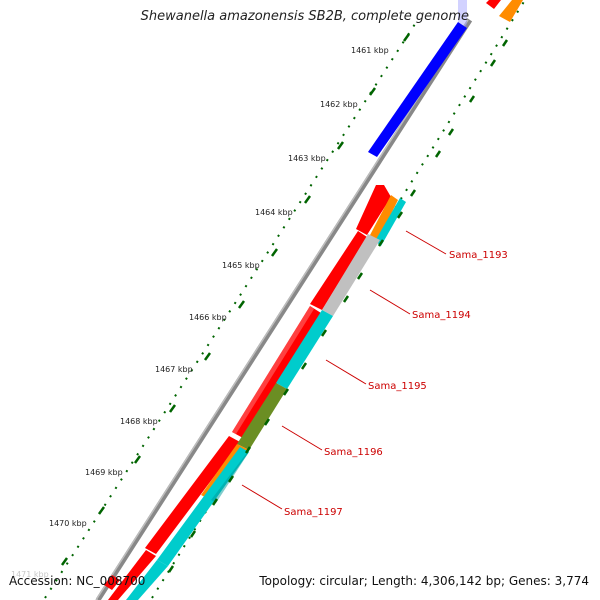  I want to click on blue-feature-shade, so click(462, 14).